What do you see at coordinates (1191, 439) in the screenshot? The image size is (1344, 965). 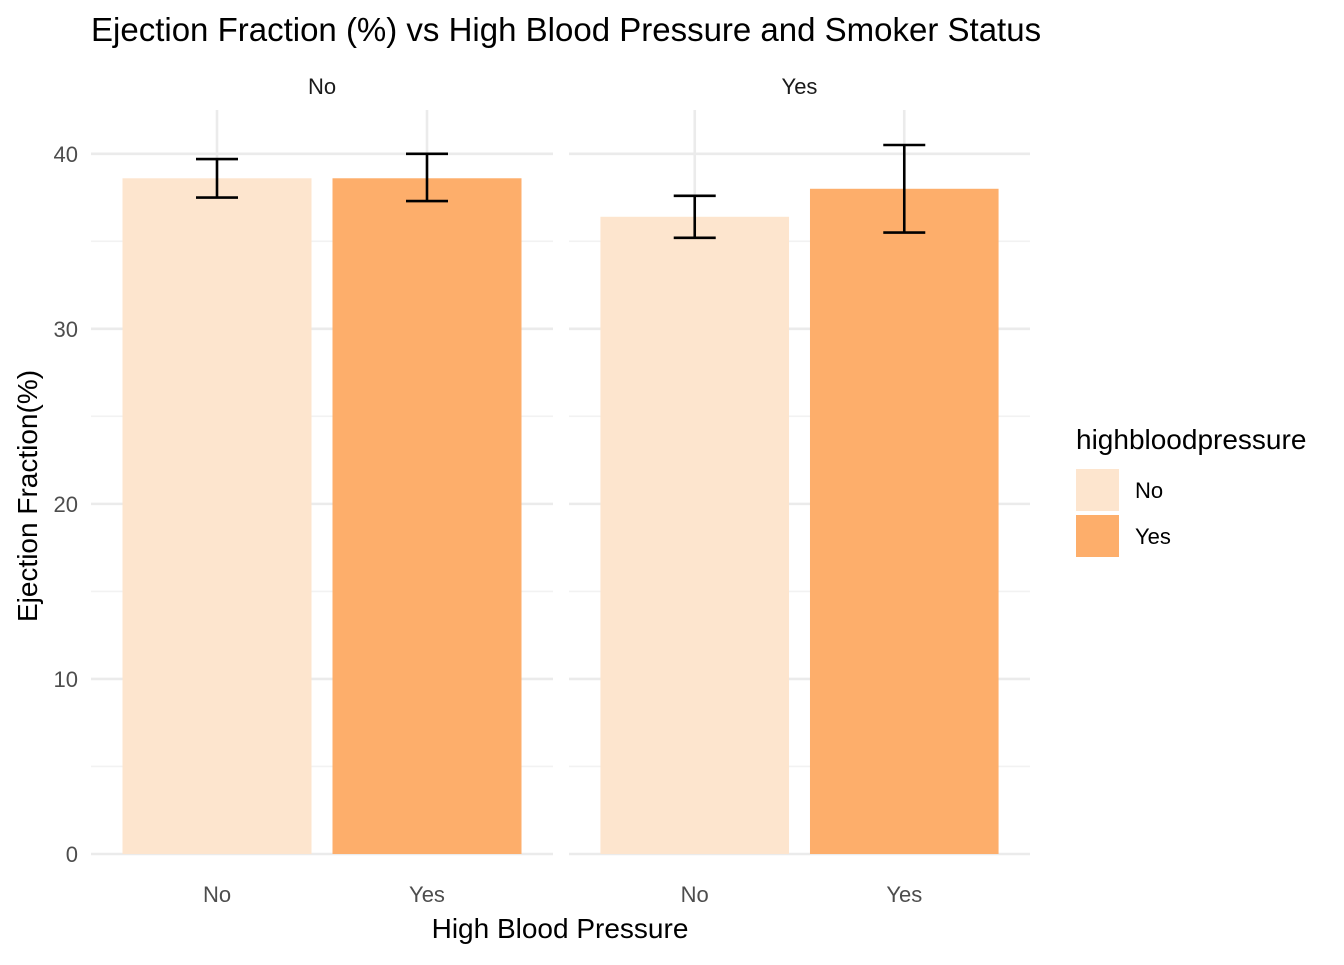 I see `legend-title: highbloodpressure` at bounding box center [1191, 439].